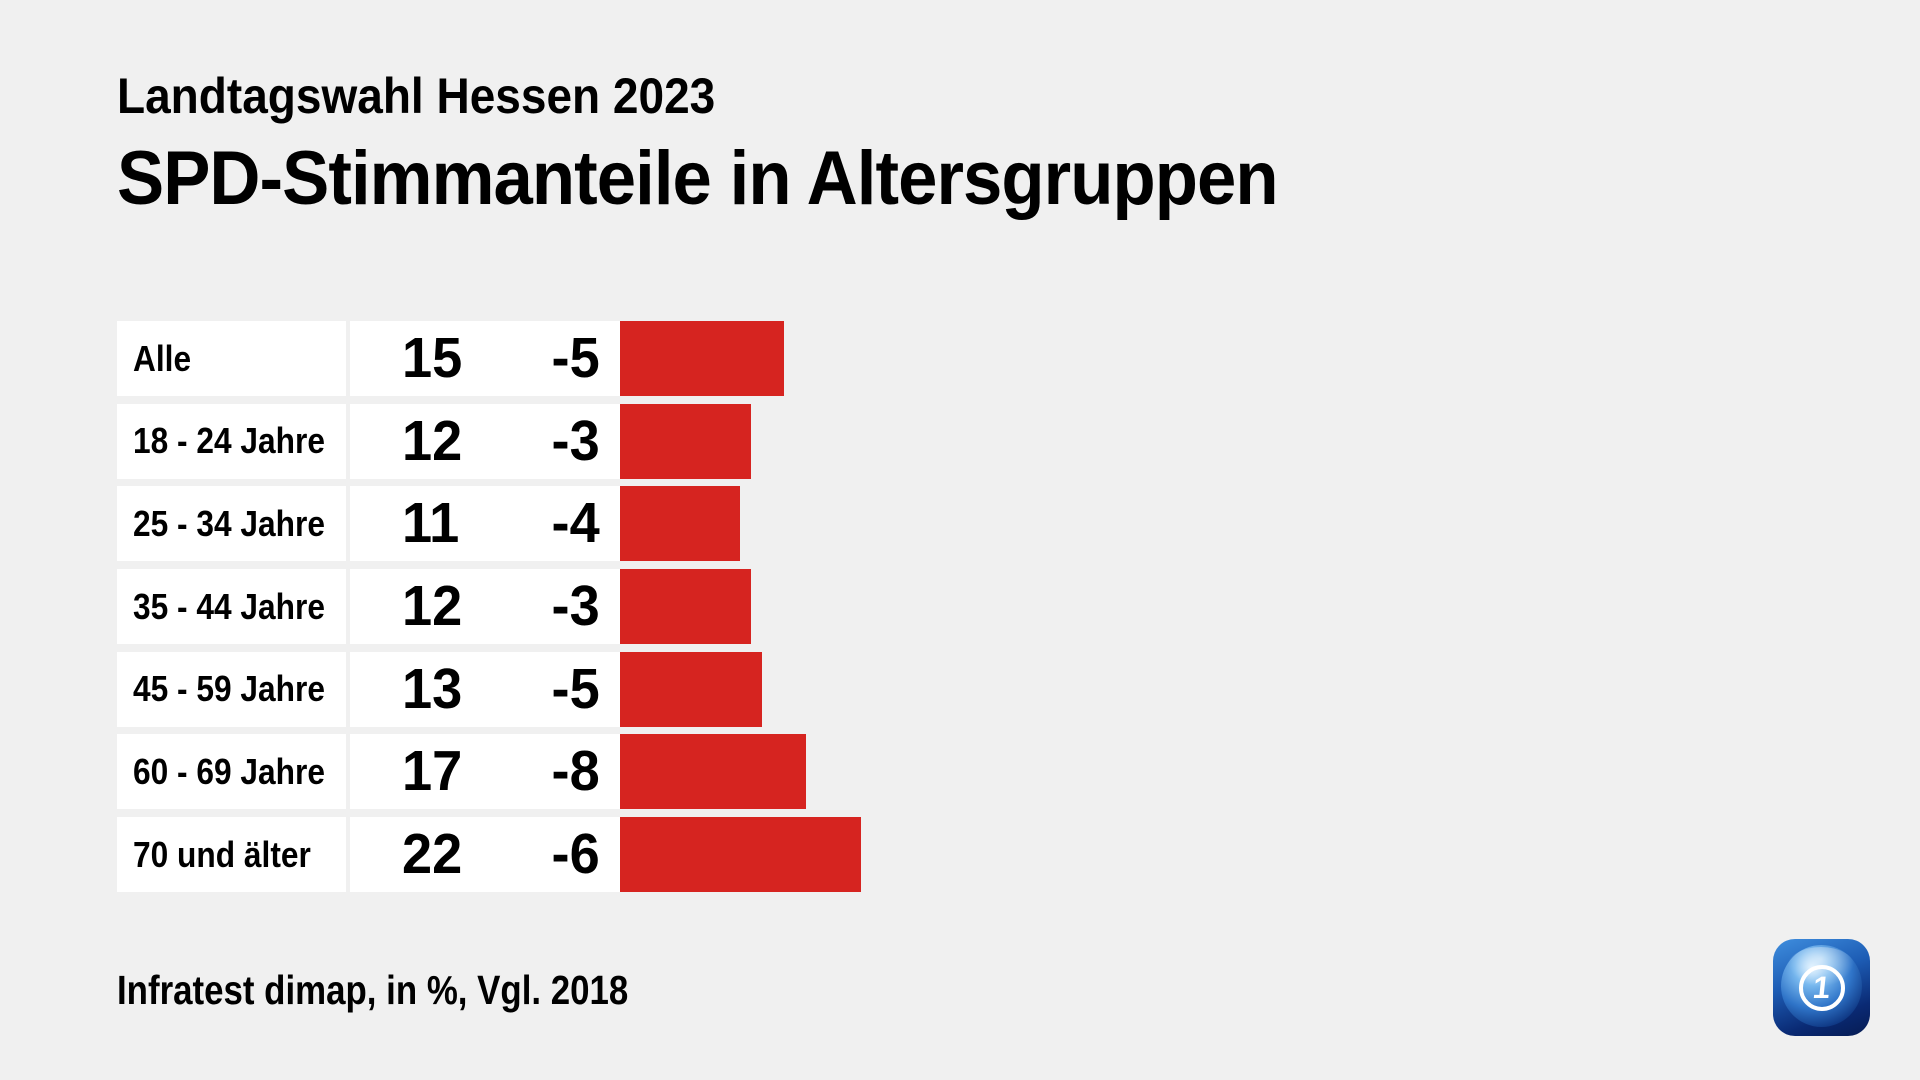 The image size is (1920, 1080). Describe the element at coordinates (575, 523) in the screenshot. I see `change-value: -4` at that location.